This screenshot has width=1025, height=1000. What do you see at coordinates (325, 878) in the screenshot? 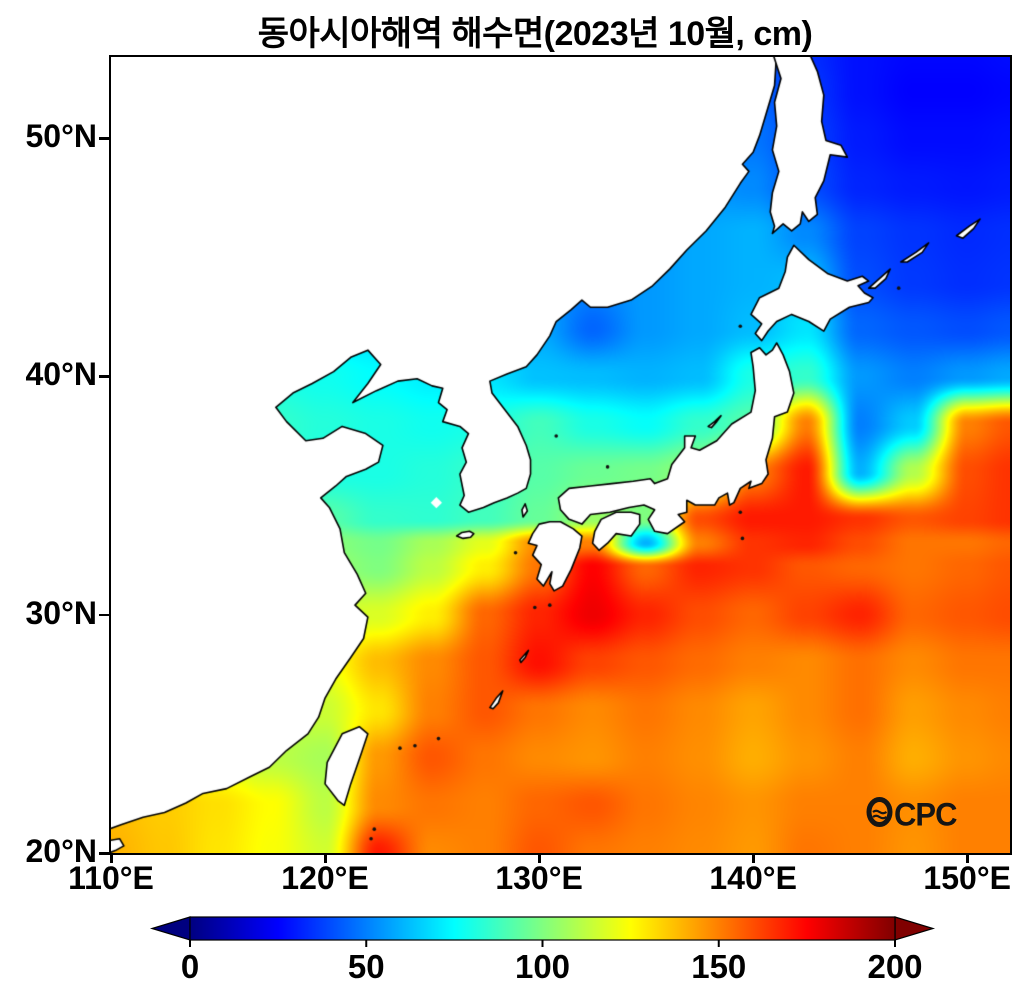
I see `x-tick-label: 120°E` at bounding box center [325, 878].